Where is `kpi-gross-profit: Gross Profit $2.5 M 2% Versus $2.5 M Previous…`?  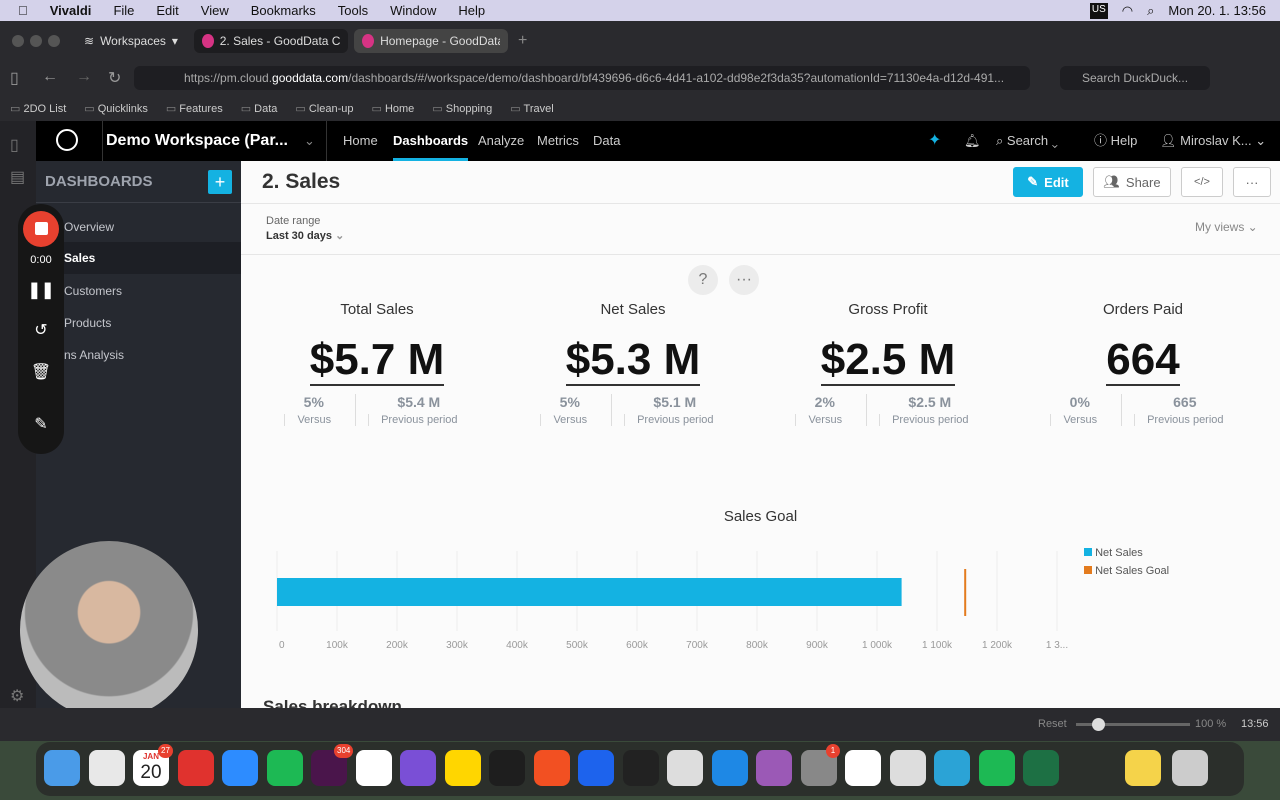 kpi-gross-profit: Gross Profit $2.5 M 2% Versus $2.5 M Previous… is located at coordinates (888, 363).